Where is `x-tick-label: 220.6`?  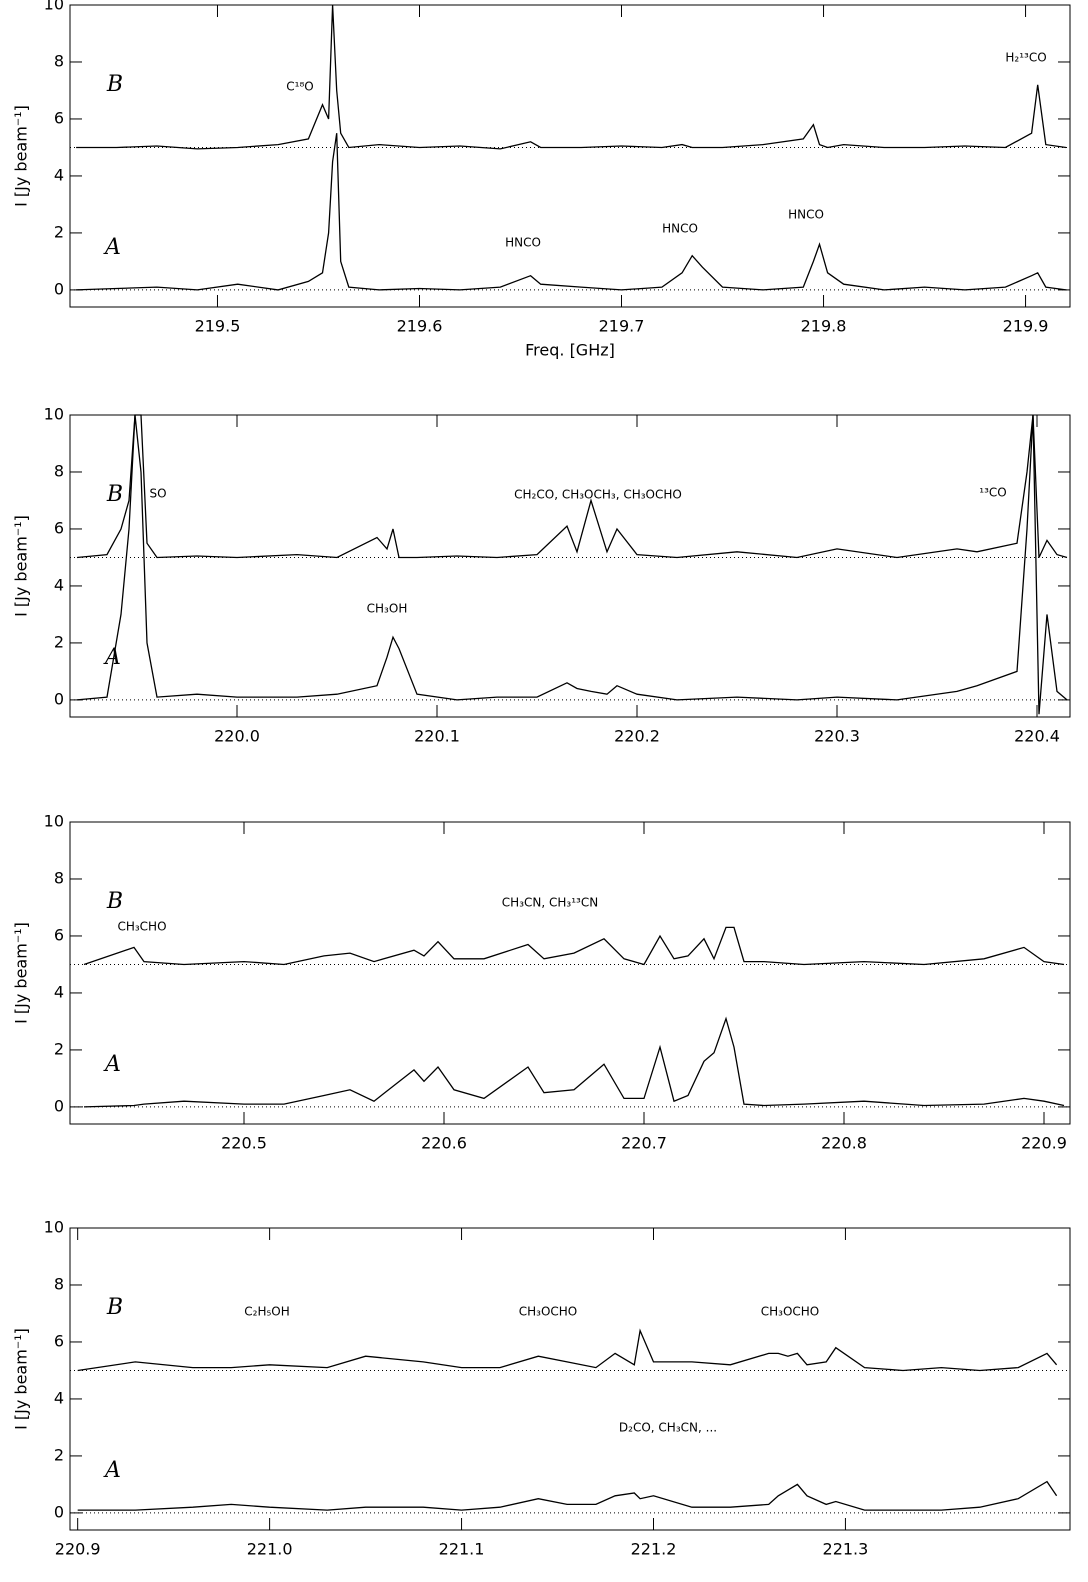
x-tick-label: 220.6 is located at coordinates (444, 1143).